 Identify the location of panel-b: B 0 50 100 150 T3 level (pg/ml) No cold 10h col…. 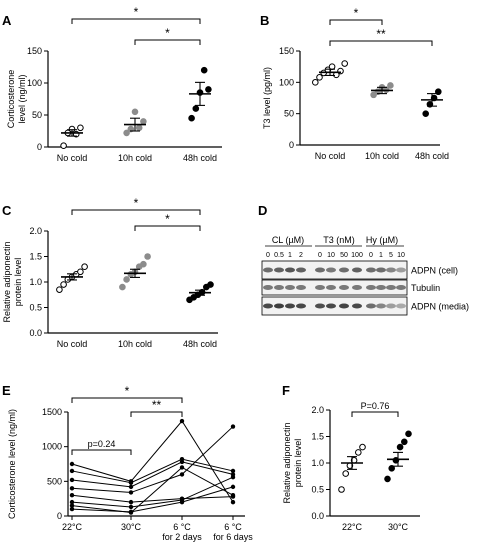
(354, 83).